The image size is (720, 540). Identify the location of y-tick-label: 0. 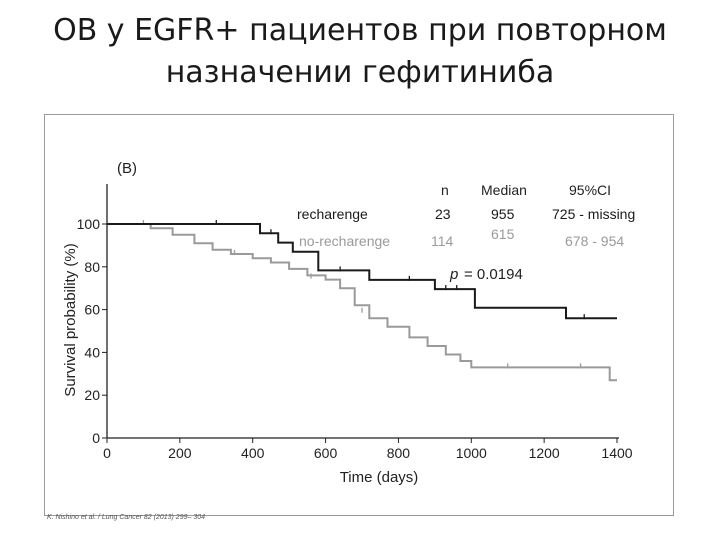
(96, 438).